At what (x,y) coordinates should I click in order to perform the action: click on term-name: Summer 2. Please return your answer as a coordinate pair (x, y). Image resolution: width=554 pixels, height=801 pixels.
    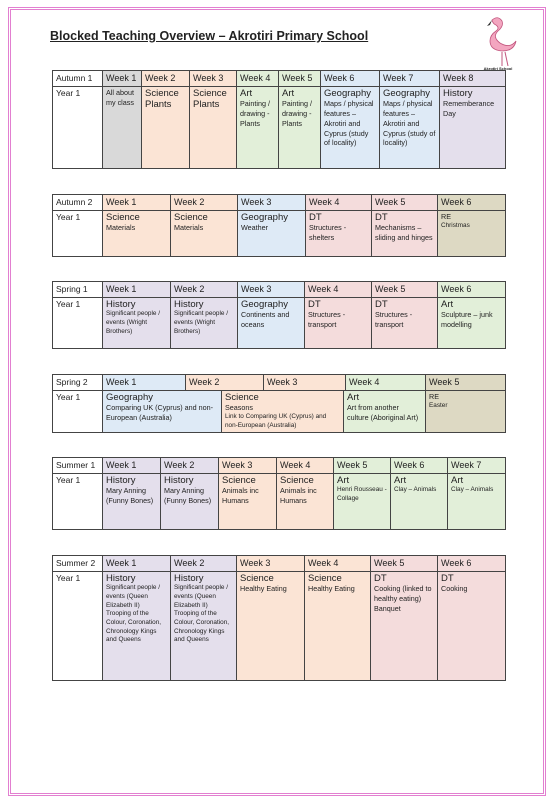
    Looking at the image, I should click on (76, 563).